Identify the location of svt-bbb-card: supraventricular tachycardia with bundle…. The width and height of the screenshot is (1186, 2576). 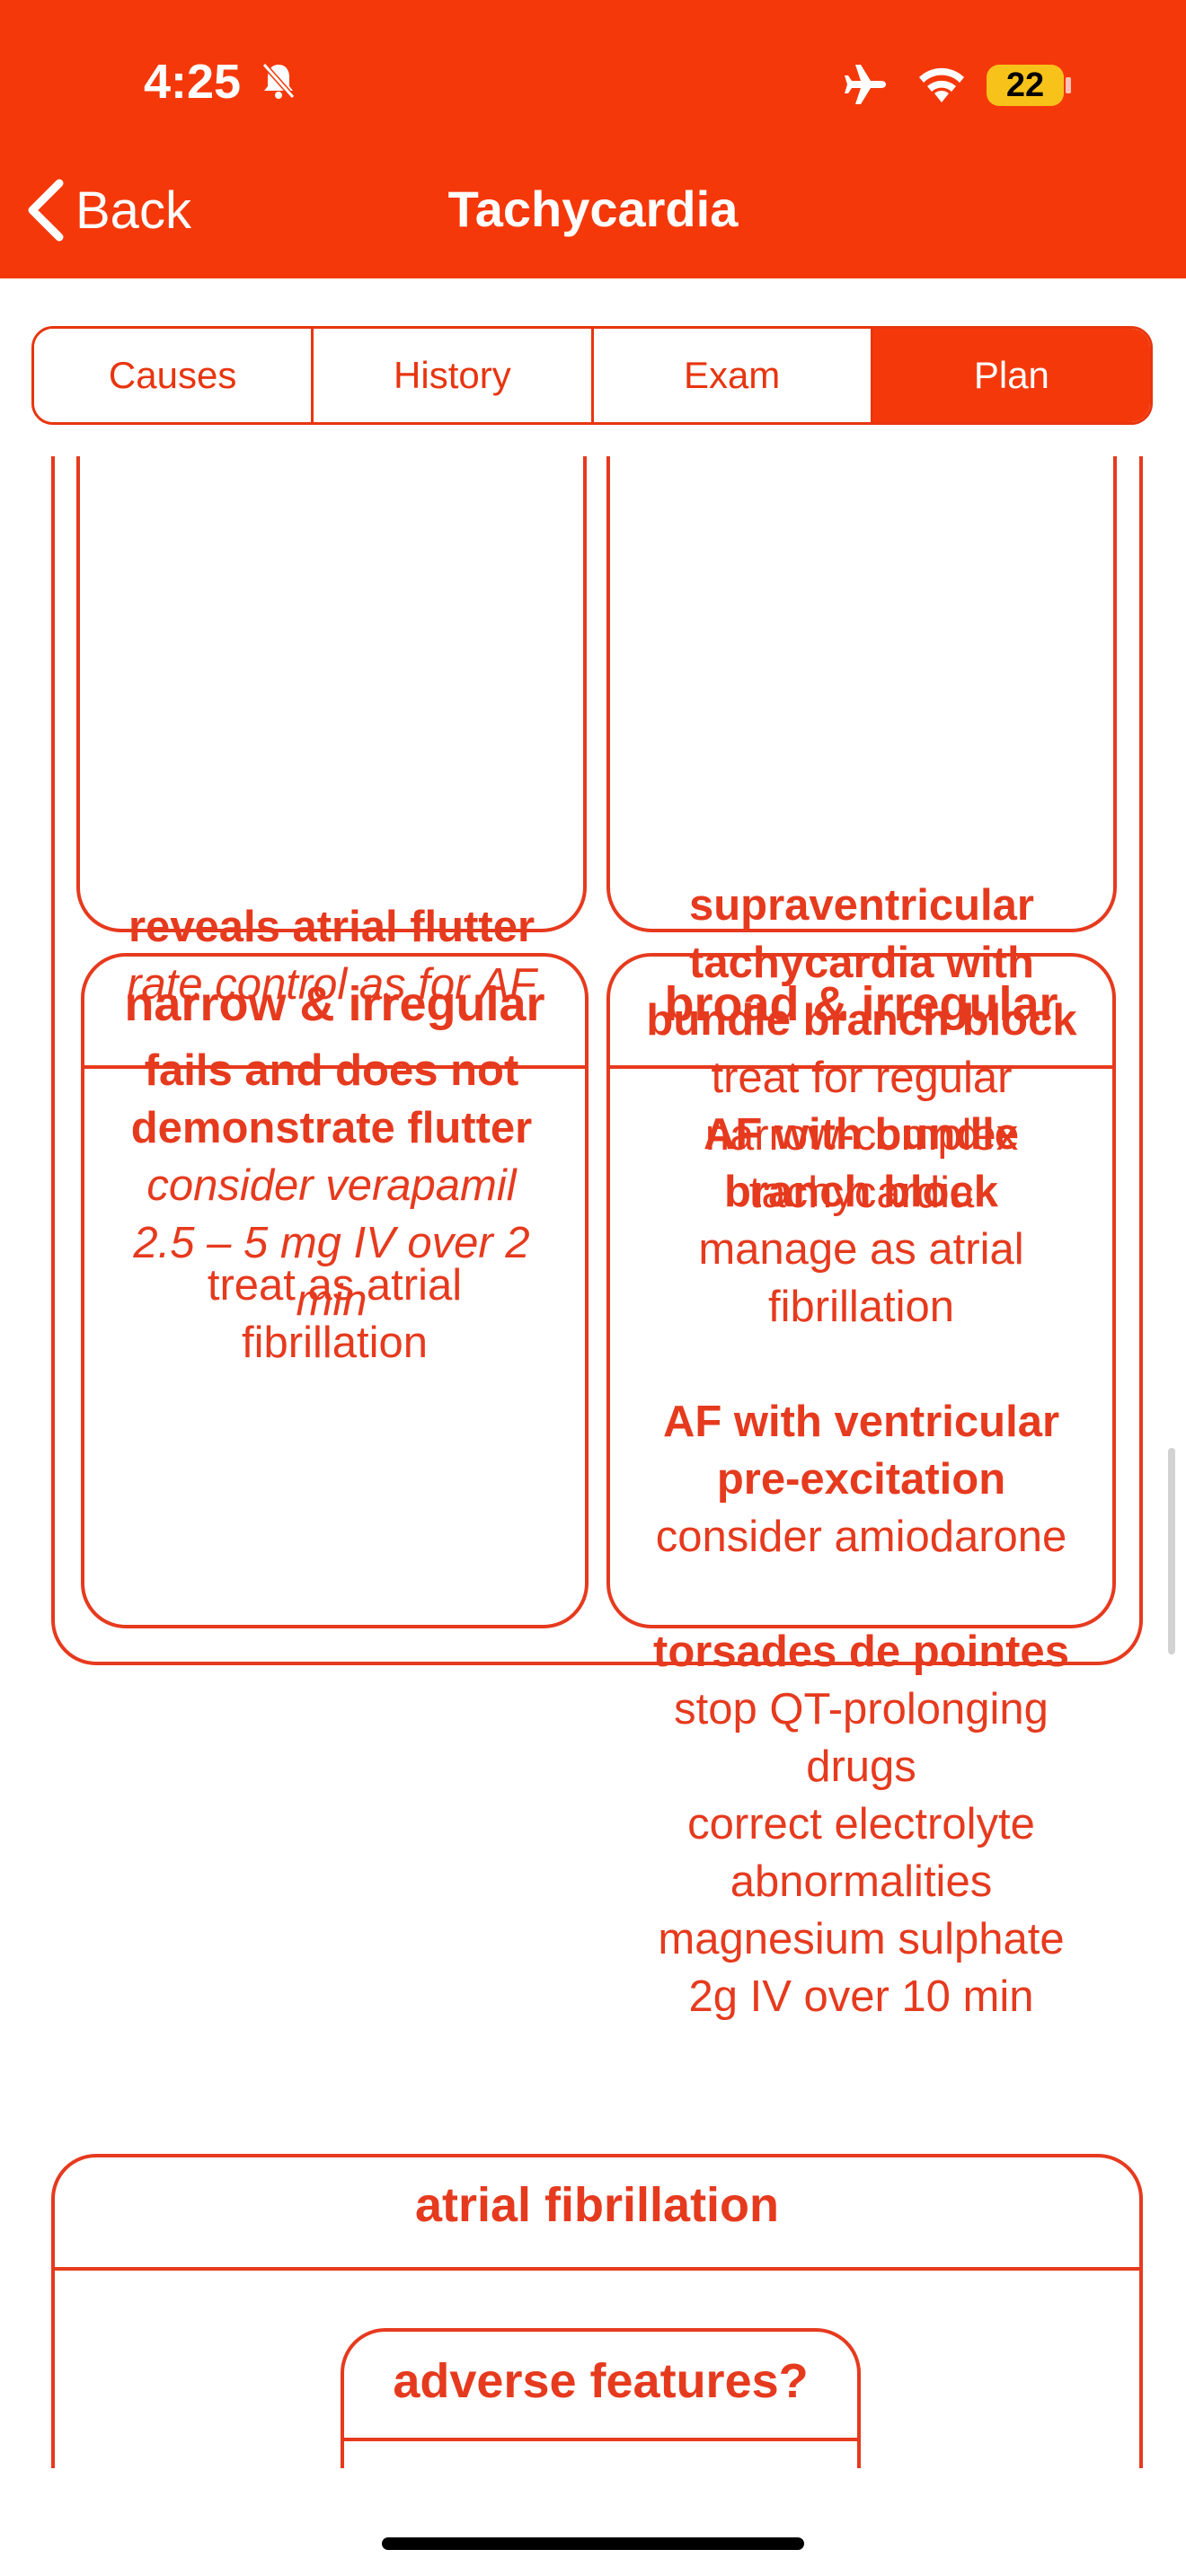
(861, 836).